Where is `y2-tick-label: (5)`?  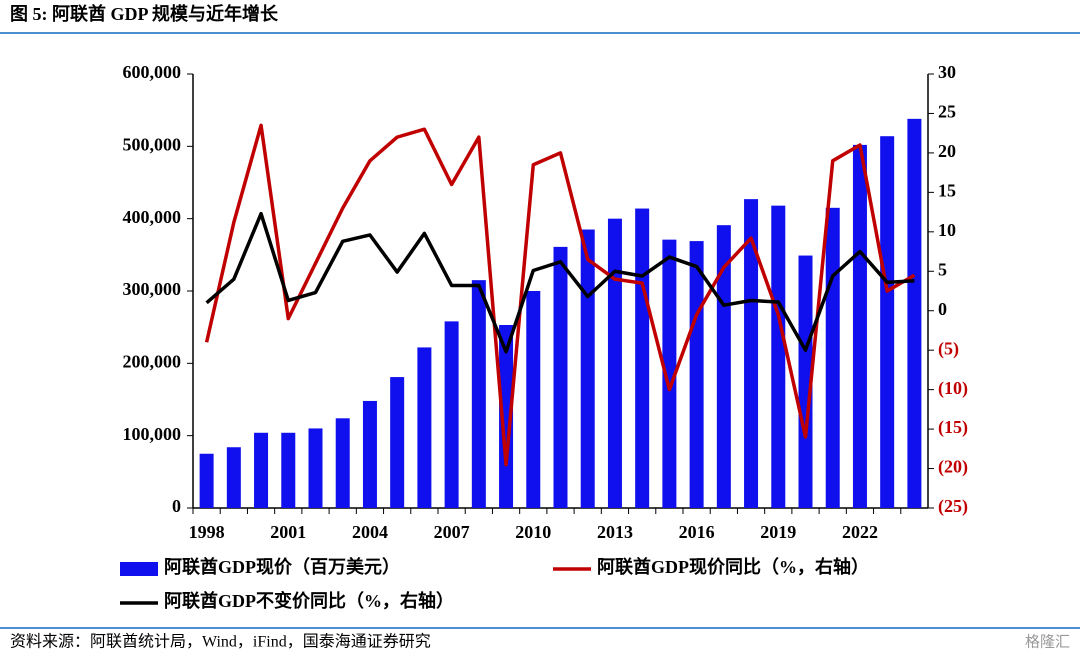
y2-tick-label: (5) is located at coordinates (948, 348).